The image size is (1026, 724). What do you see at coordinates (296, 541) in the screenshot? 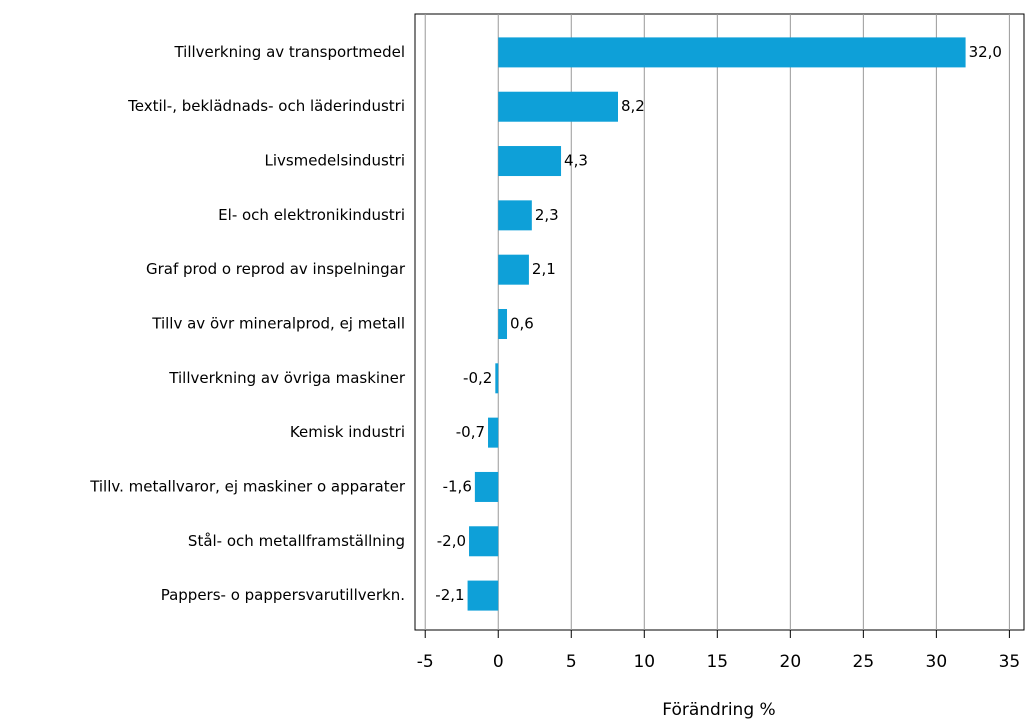
I see `category-label: Stål- och metallframställning` at bounding box center [296, 541].